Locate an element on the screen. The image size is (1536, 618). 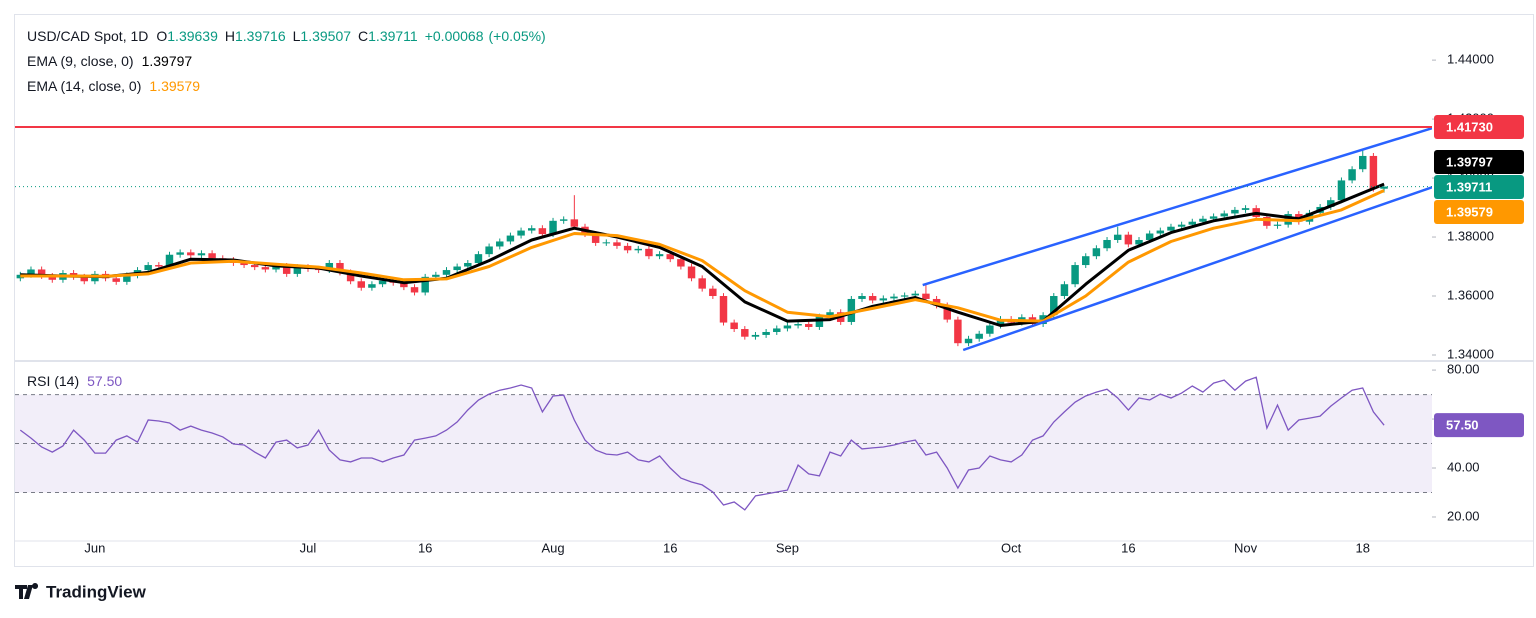
channel-line is located at coordinates (1197, 268).